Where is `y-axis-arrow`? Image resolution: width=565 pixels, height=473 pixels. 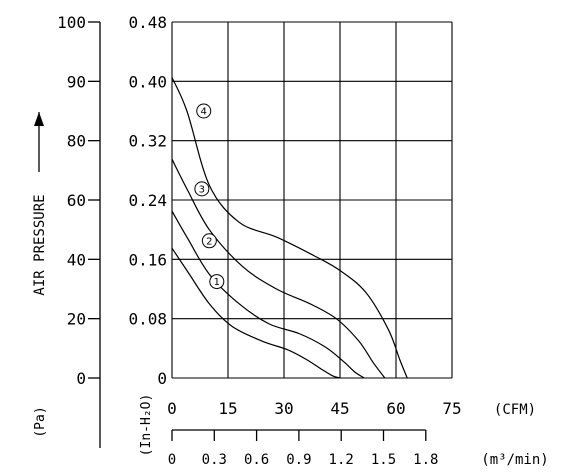
y-axis-arrow is located at coordinates (39, 142).